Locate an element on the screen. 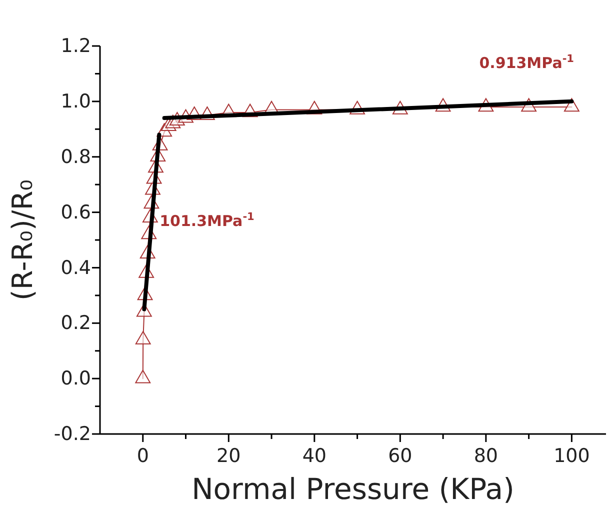  y-tick-label: 0.6 is located at coordinates (75, 212).